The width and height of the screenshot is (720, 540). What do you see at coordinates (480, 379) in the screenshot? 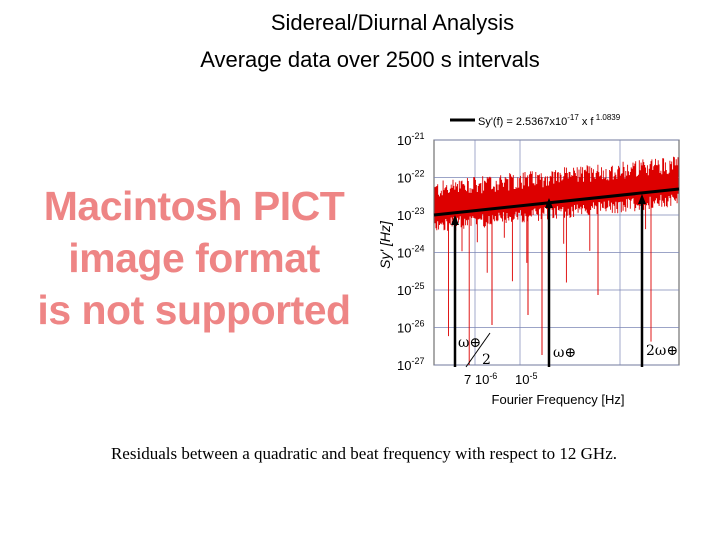
I see `x-tick-label-7e-6: 7 10-6` at bounding box center [480, 379].